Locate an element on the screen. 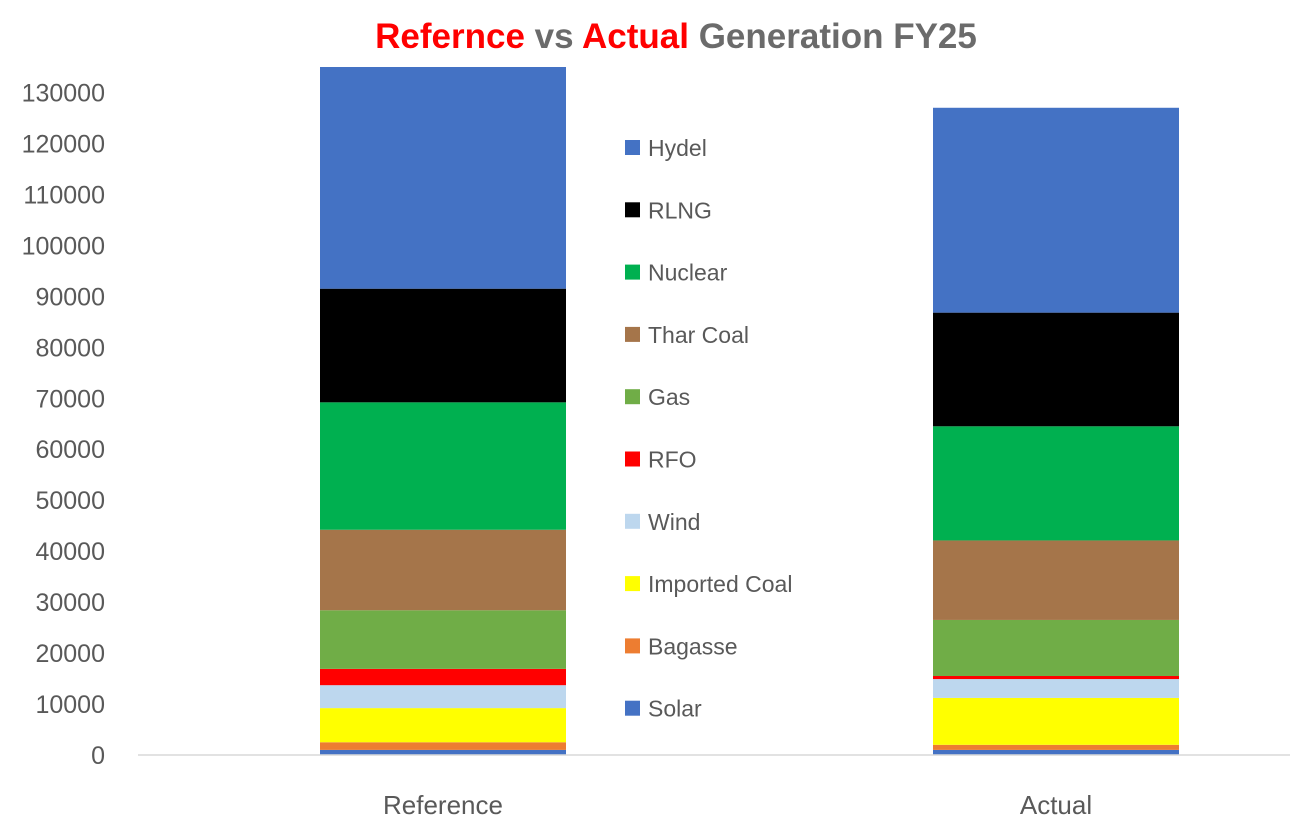 This screenshot has height=832, width=1292. y-tick-label: 60000 is located at coordinates (70, 450).